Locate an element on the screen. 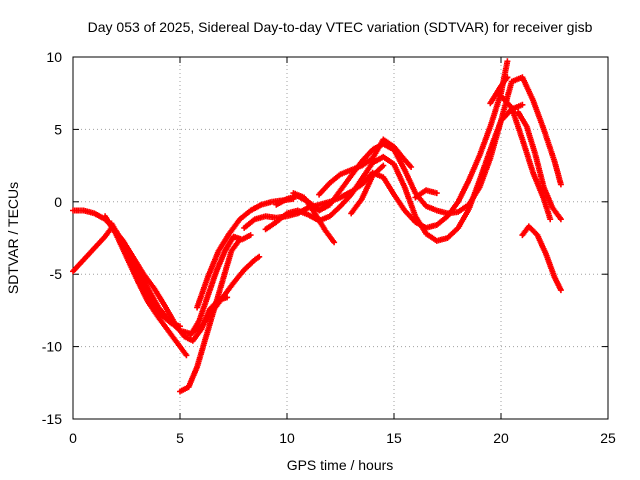 The image size is (640, 480). y-tick-label: -5 is located at coordinates (56, 274).